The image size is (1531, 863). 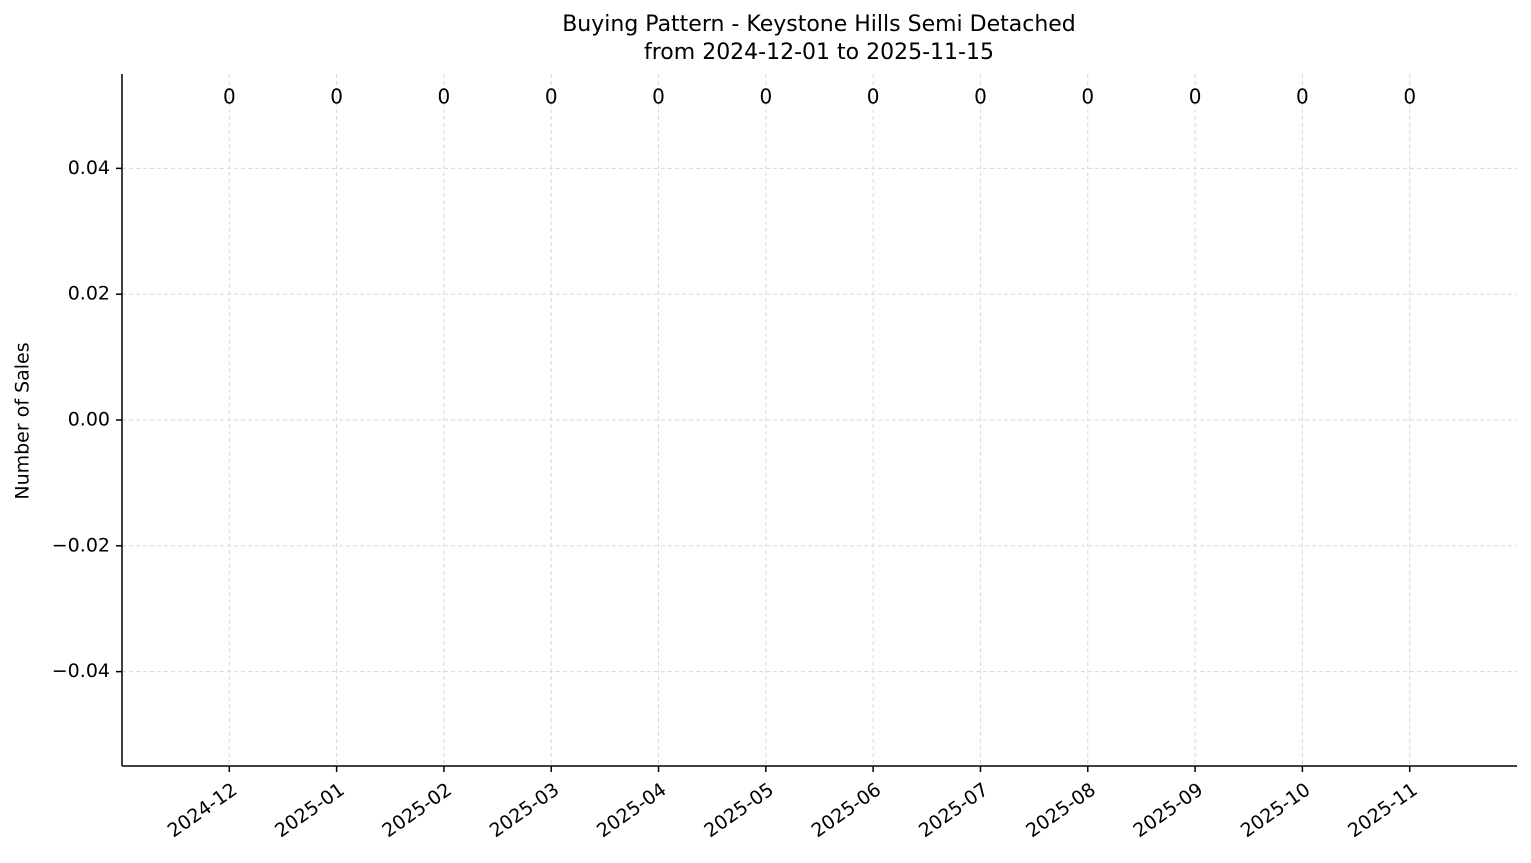 What do you see at coordinates (847, 811) in the screenshot?
I see `x-tick-label: 2025-06` at bounding box center [847, 811].